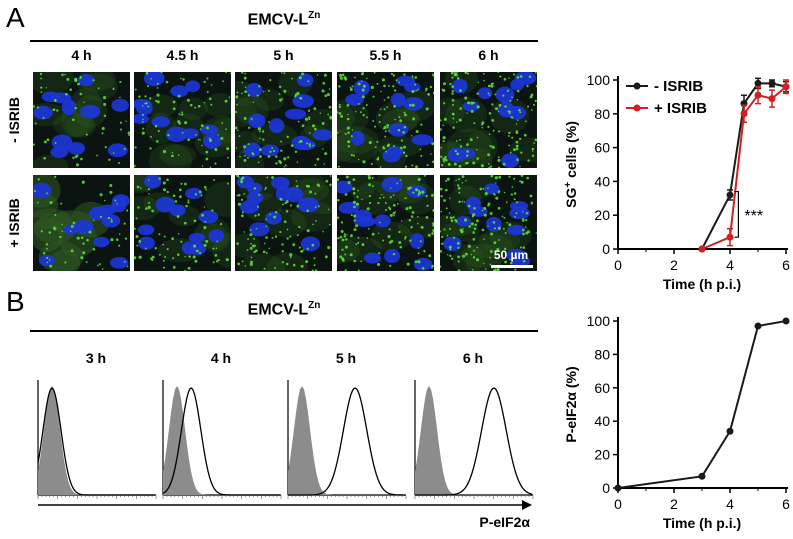 The height and width of the screenshot is (539, 793). I want to click on intensity-axis-label: P-eIF2α, so click(504, 522).